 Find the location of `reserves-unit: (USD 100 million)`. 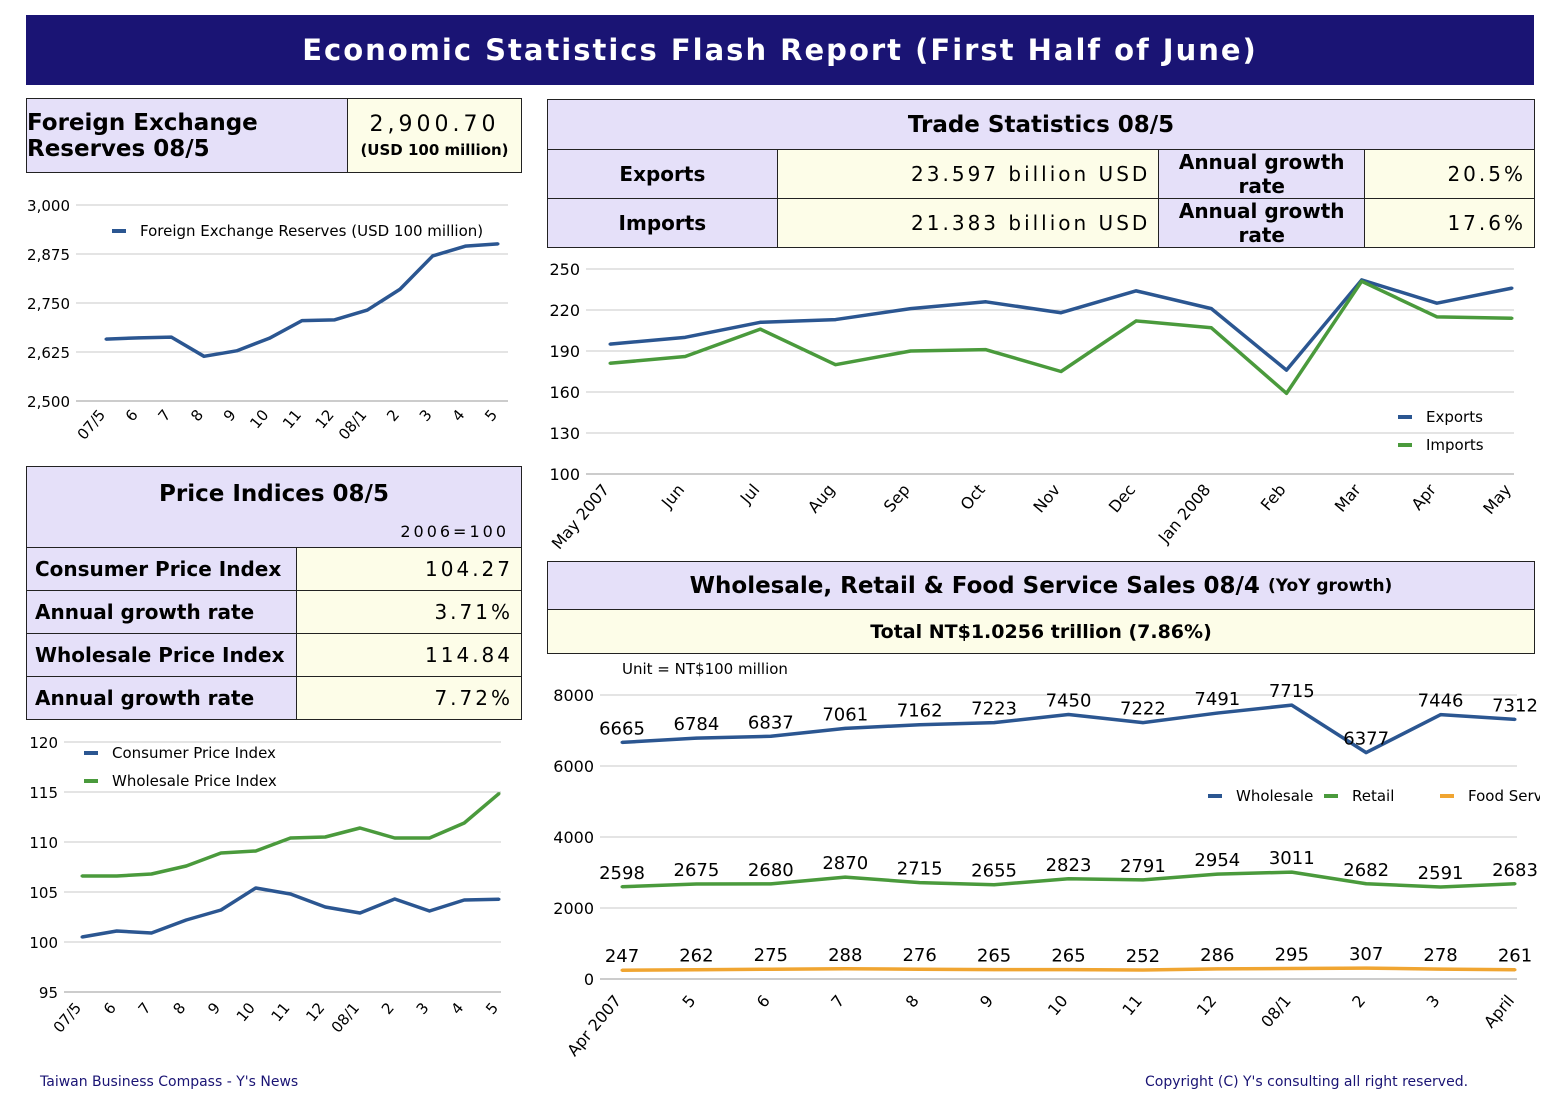

reserves-unit: (USD 100 million) is located at coordinates (434, 150).